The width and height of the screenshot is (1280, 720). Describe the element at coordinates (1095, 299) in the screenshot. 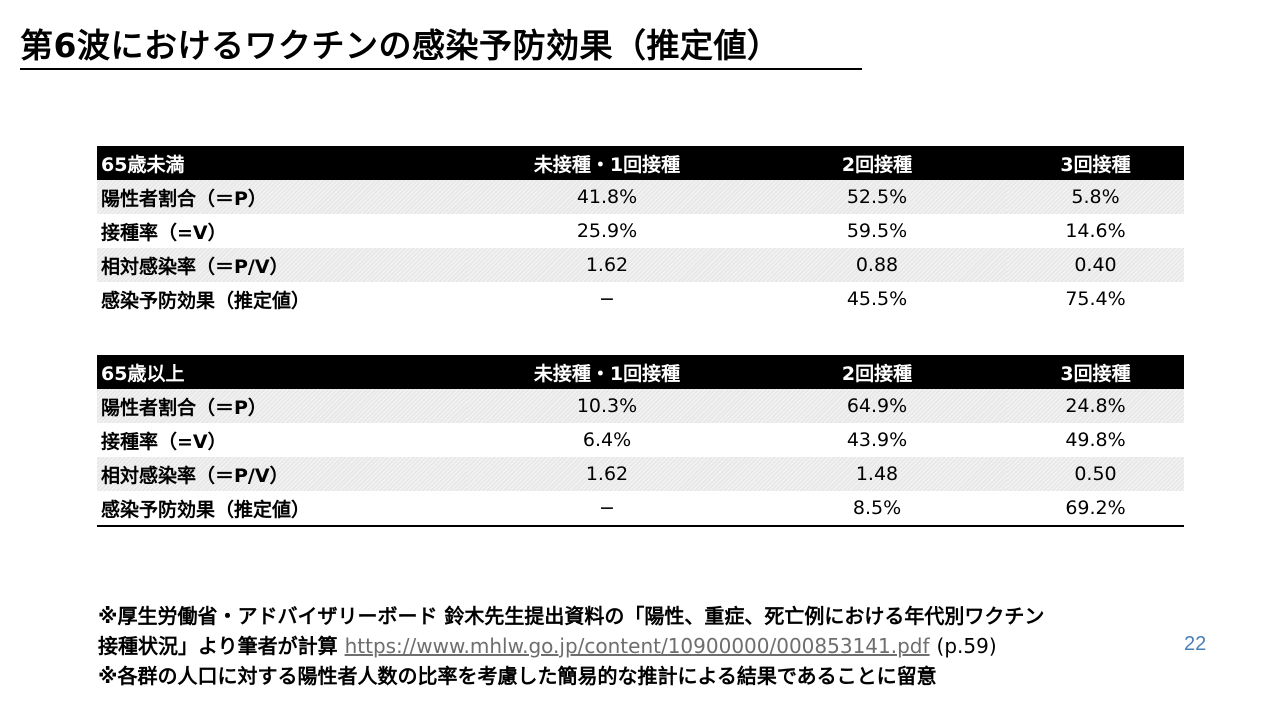

I see `cell-value: 75.4%` at that location.